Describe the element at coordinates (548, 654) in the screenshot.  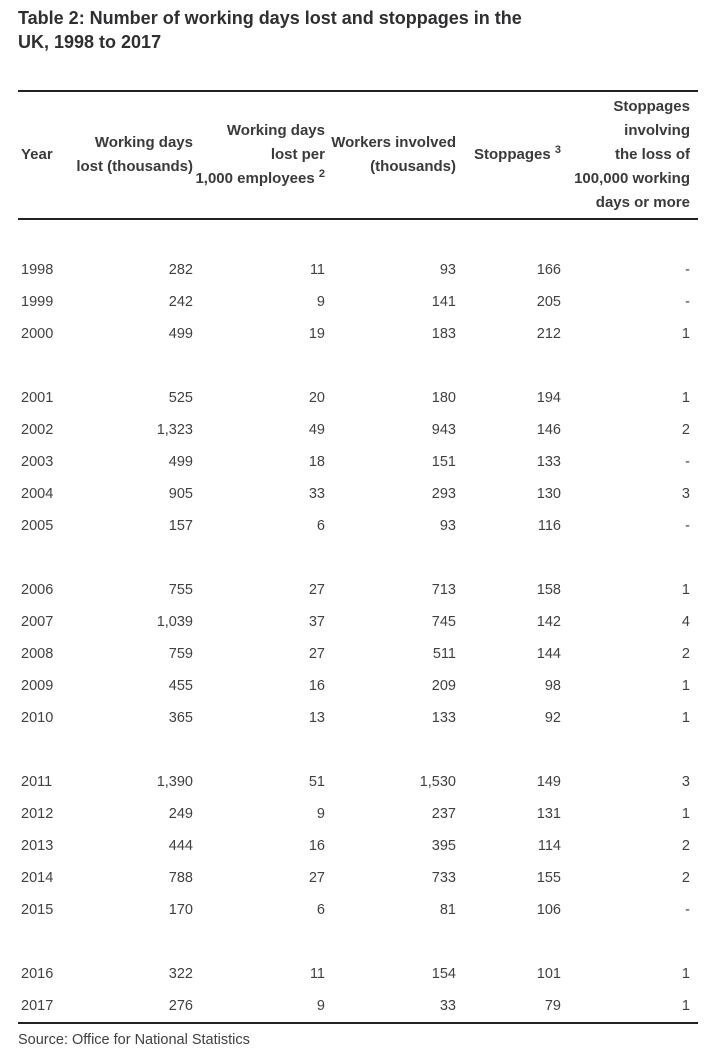
I see `cell-stoppages: 144` at that location.